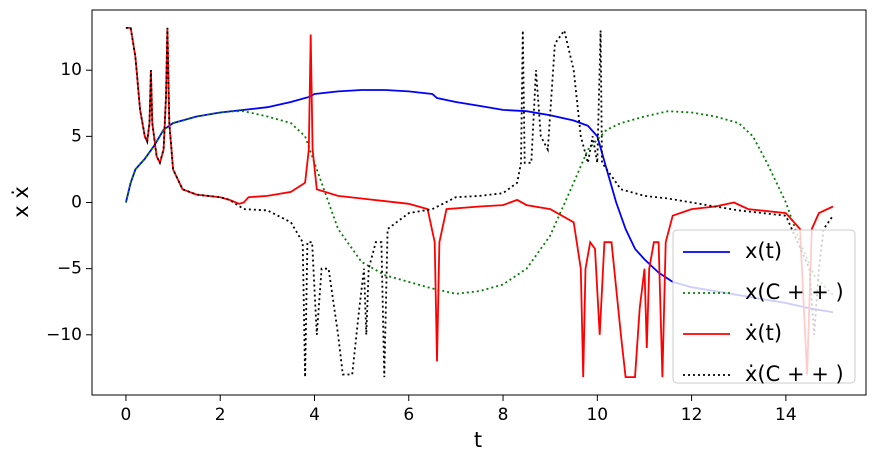 Image resolution: width=875 pixels, height=462 pixels. I want to click on x-tick-label: 0, so click(126, 415).